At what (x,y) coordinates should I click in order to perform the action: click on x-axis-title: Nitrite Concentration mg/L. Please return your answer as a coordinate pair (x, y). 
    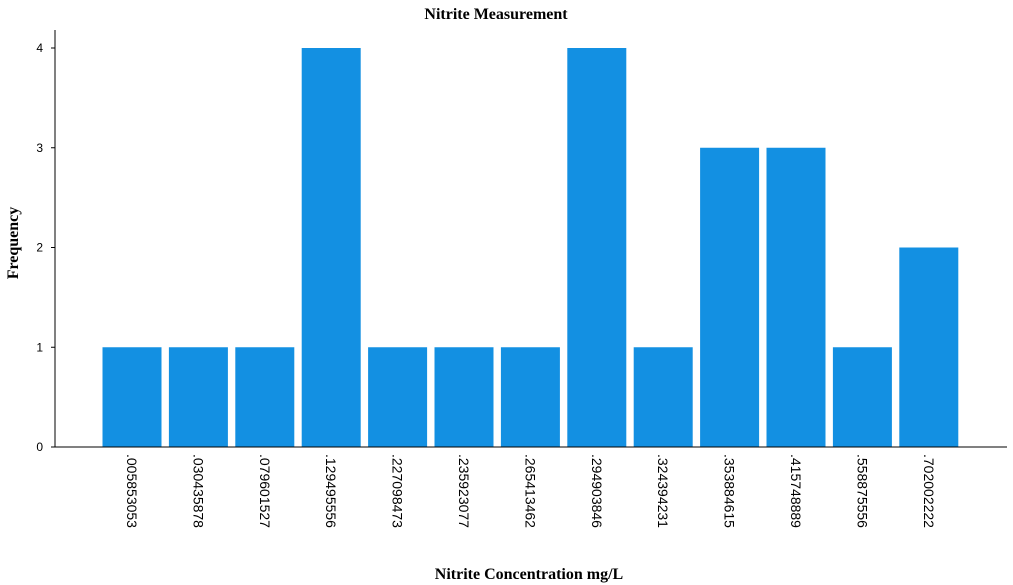
    Looking at the image, I should click on (529, 574).